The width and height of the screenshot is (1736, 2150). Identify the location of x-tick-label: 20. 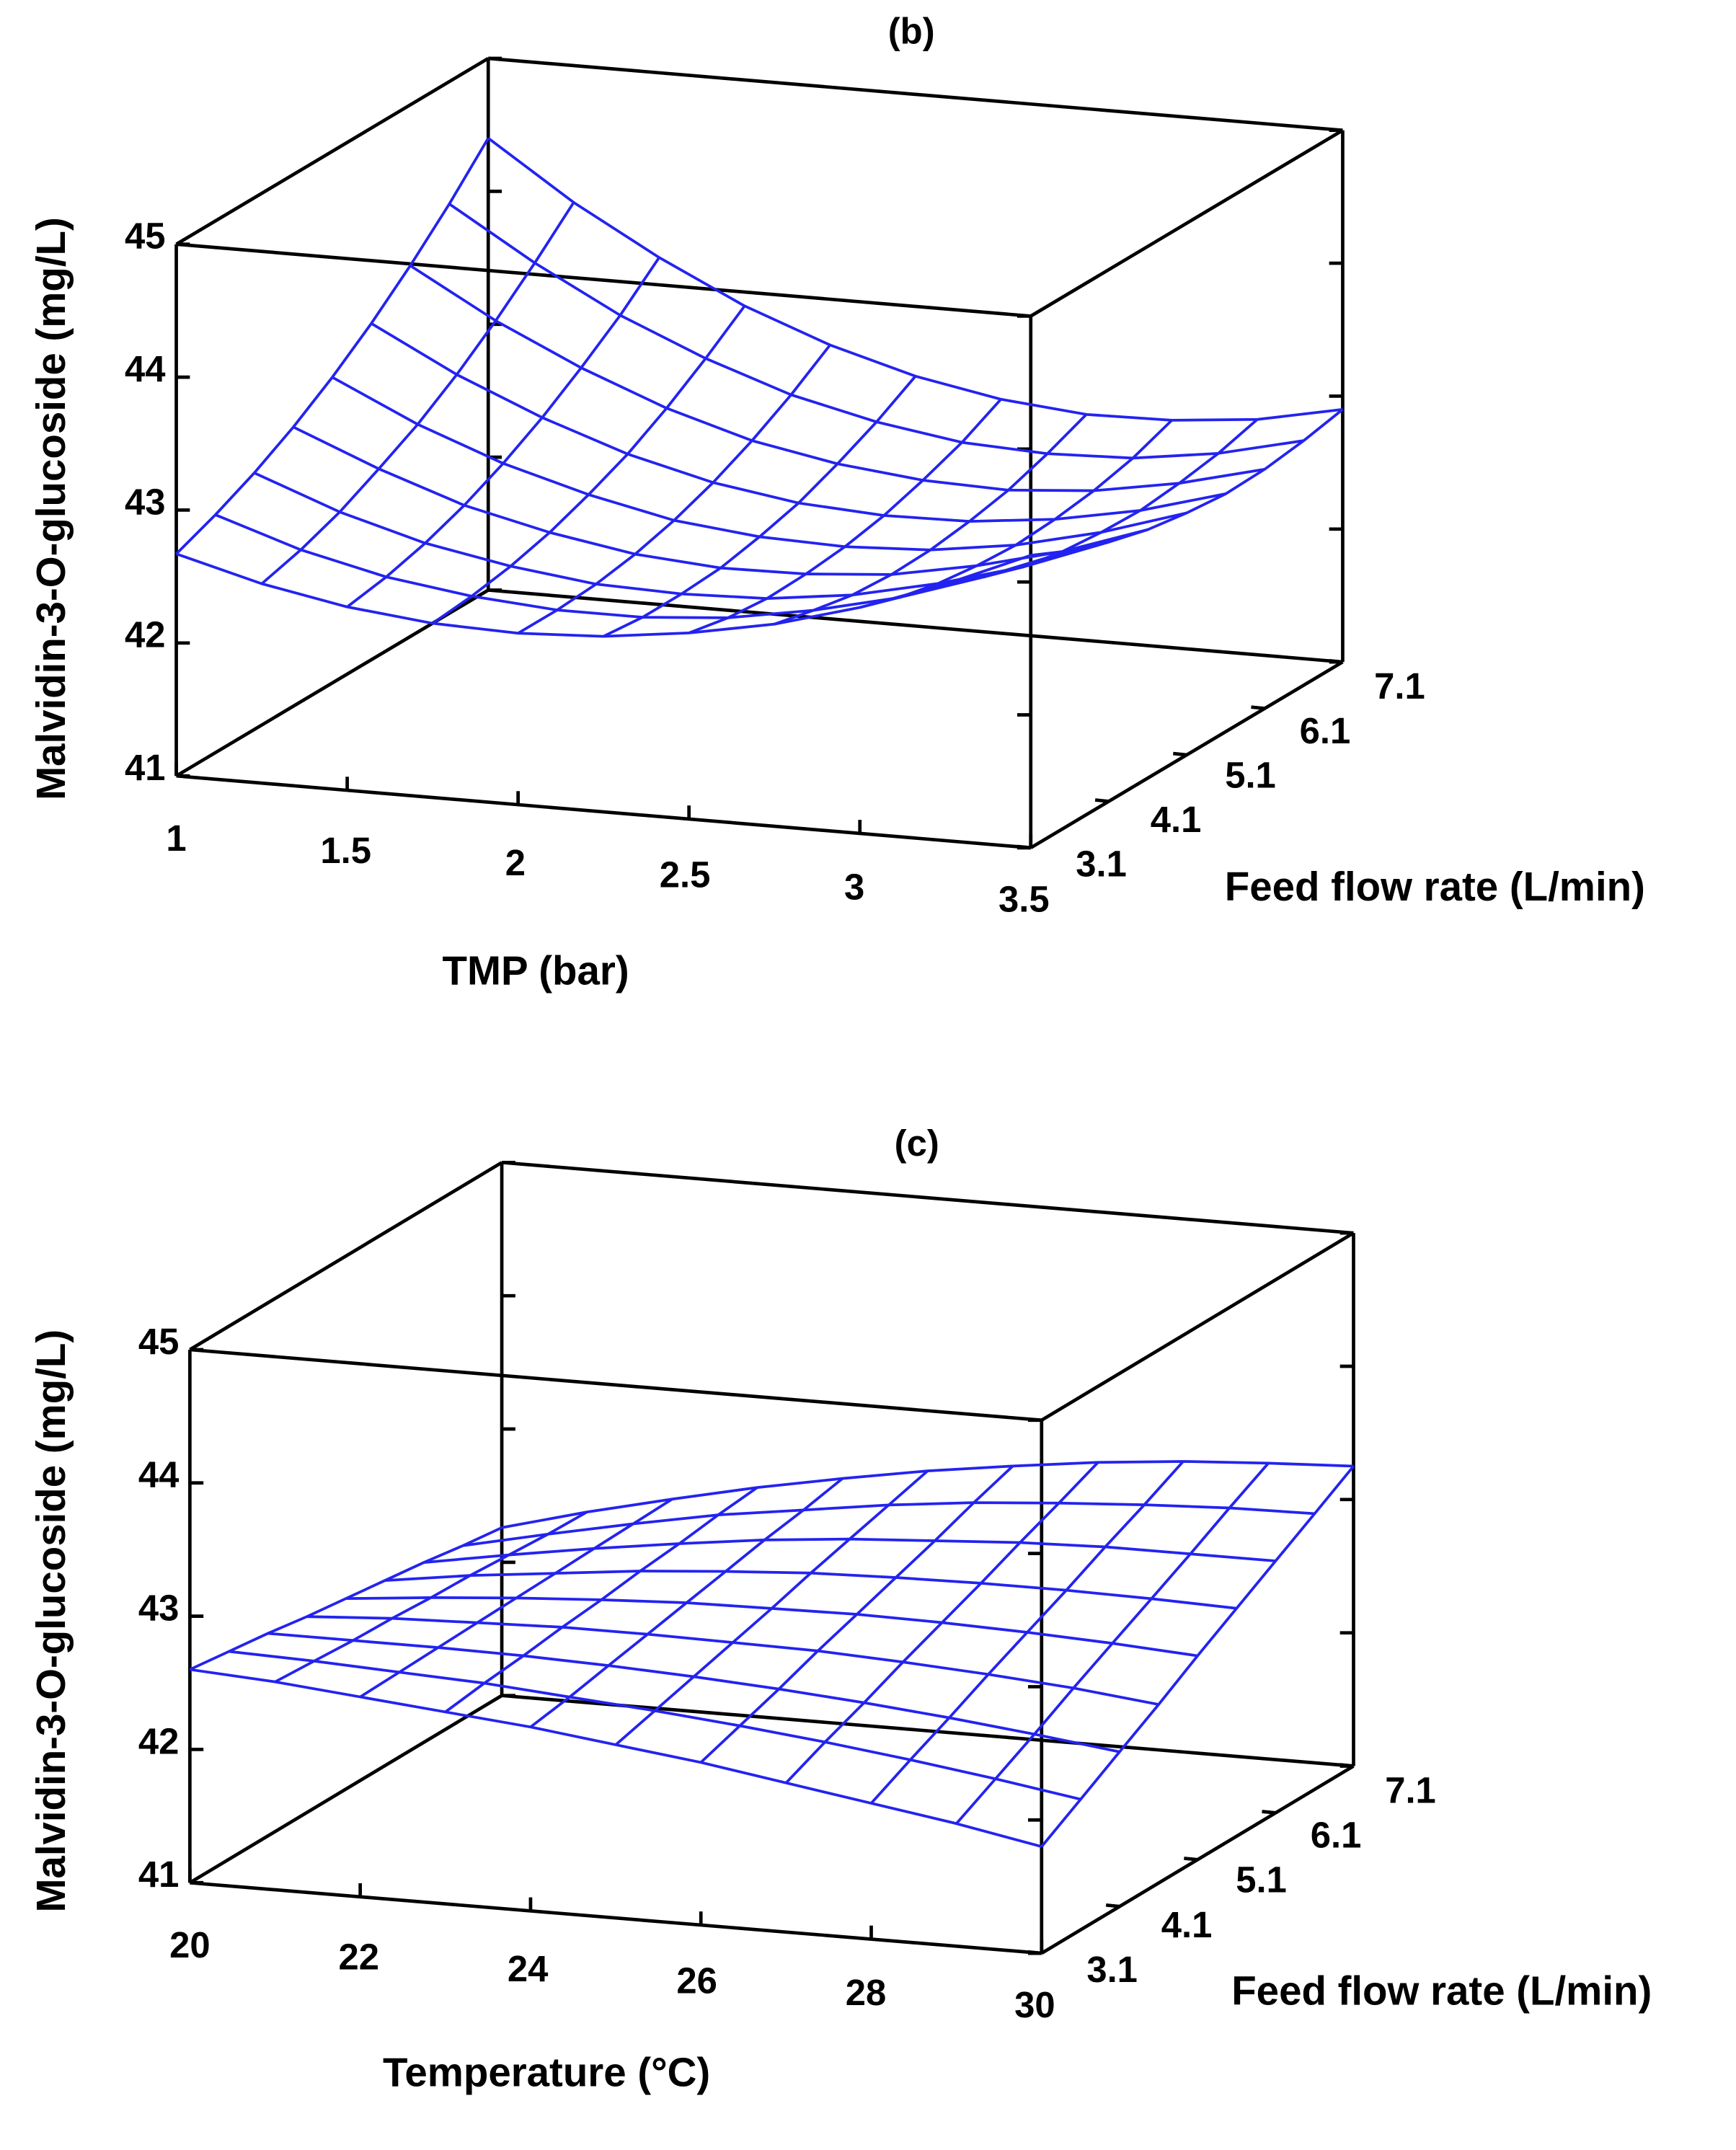
(189, 1944).